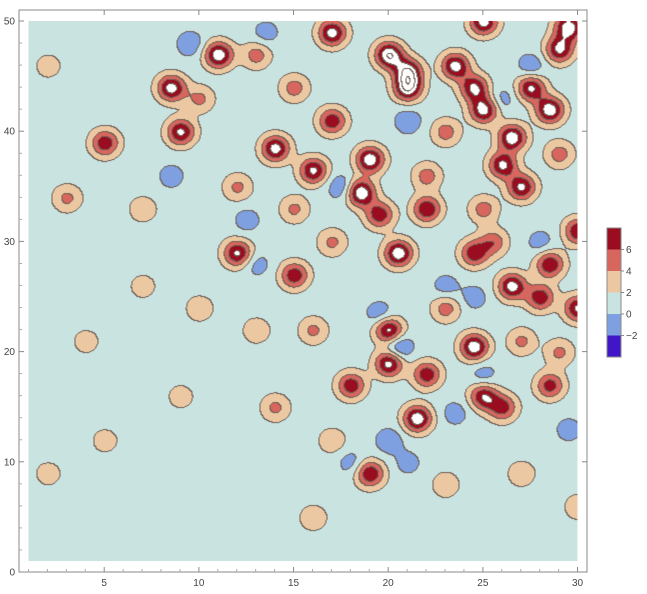 The width and height of the screenshot is (647, 594). What do you see at coordinates (104, 583) in the screenshot?
I see `x-tick-label: 5` at bounding box center [104, 583].